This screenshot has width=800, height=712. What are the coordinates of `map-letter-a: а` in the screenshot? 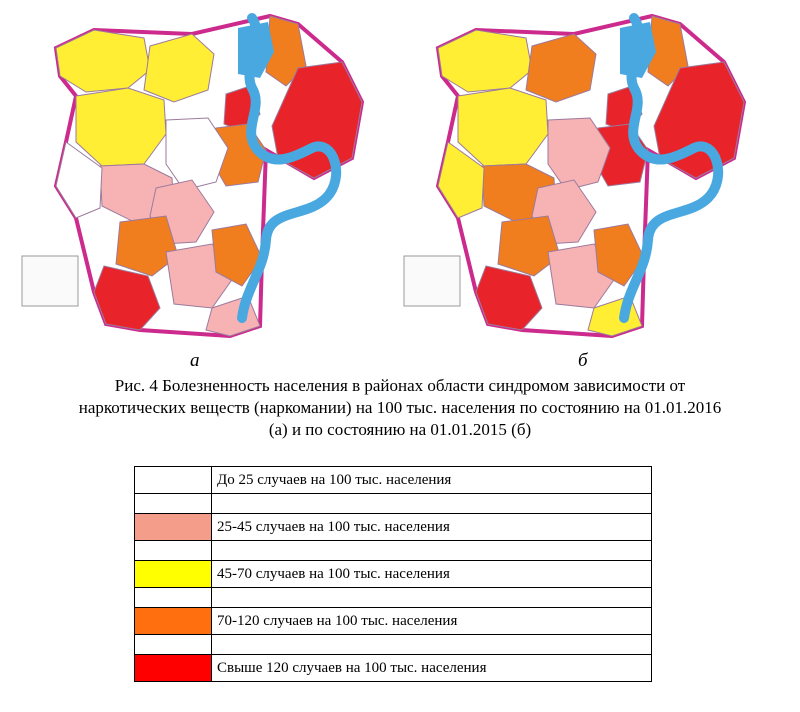 It's located at (195, 360).